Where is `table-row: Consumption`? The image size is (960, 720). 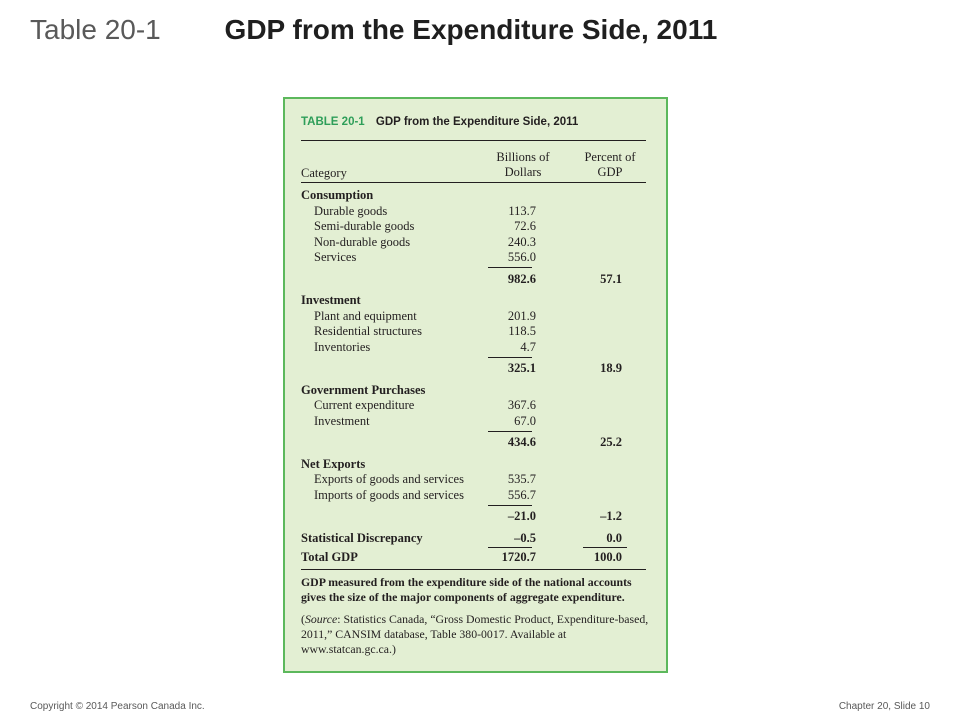 table-row: Consumption is located at coordinates (473, 195).